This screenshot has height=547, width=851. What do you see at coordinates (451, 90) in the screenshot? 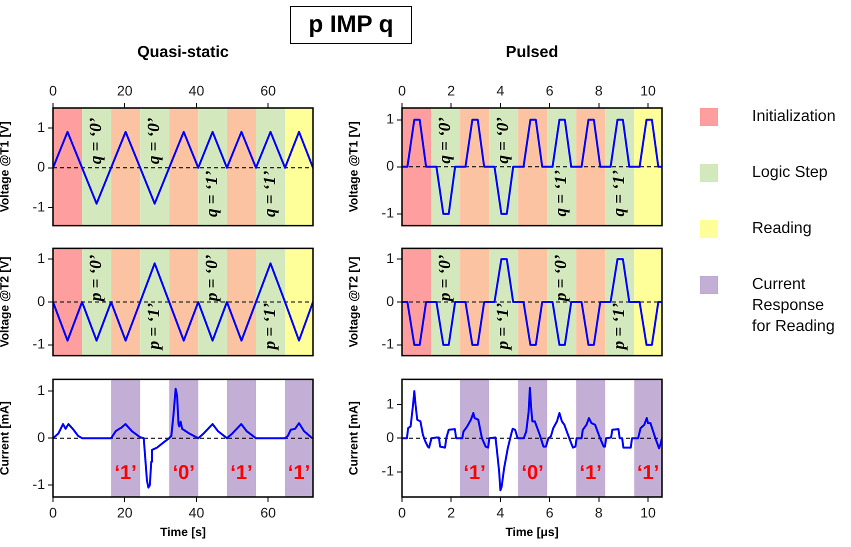
I see `x2-tick-label: 2` at bounding box center [451, 90].